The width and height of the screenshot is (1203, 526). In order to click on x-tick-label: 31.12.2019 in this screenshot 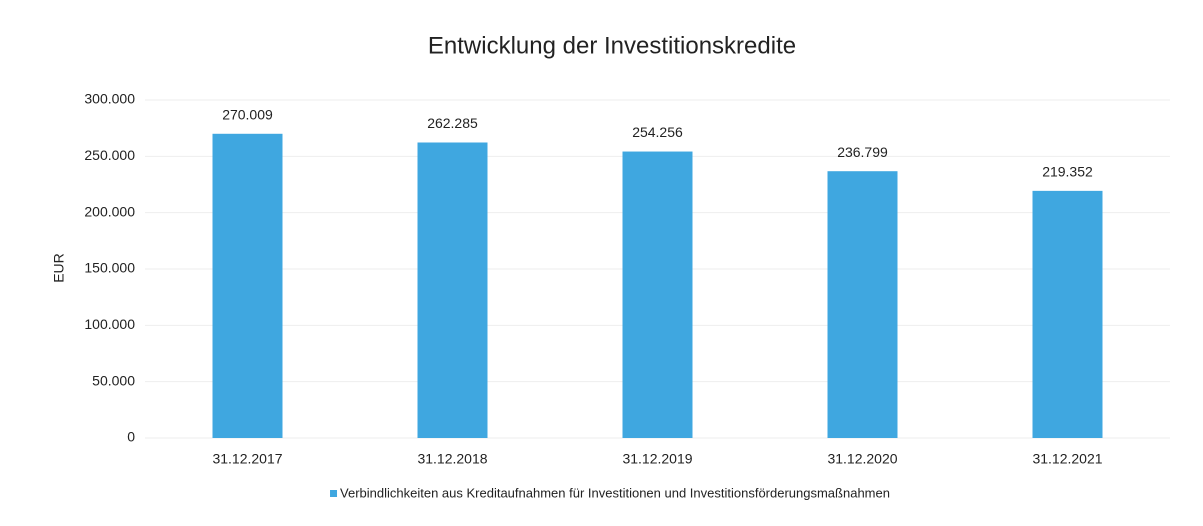, I will do `click(657, 459)`.